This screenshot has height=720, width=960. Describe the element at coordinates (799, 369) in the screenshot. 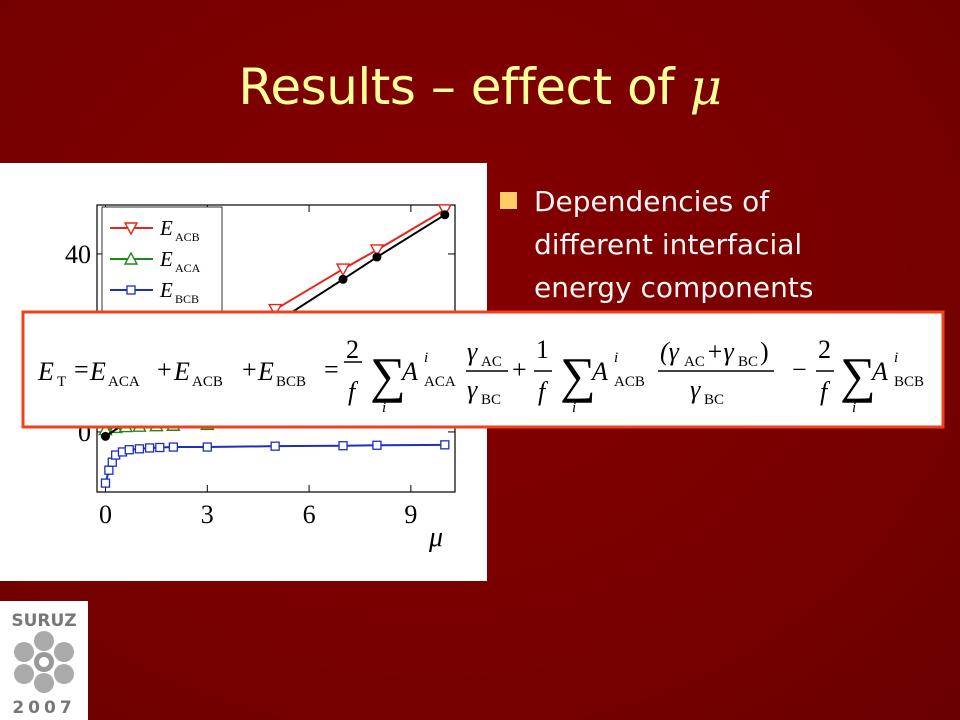

I see `equation-token: −` at that location.